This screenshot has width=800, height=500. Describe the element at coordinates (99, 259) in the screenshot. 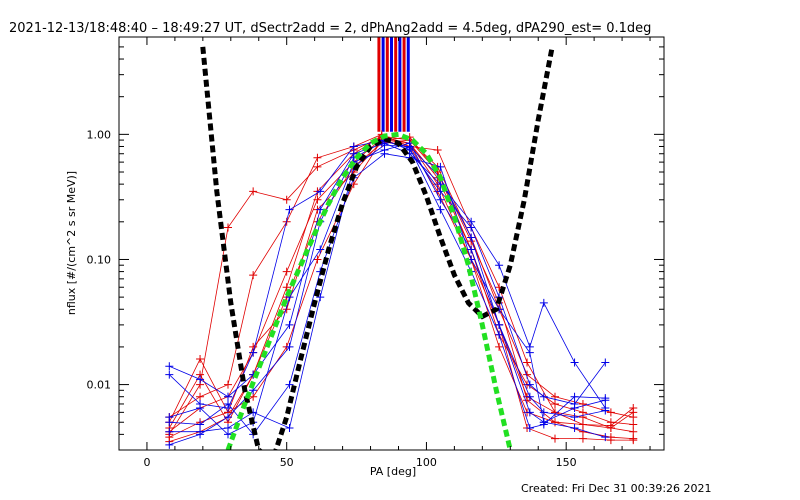

I see `y-tick-label-1: 0.10` at that location.